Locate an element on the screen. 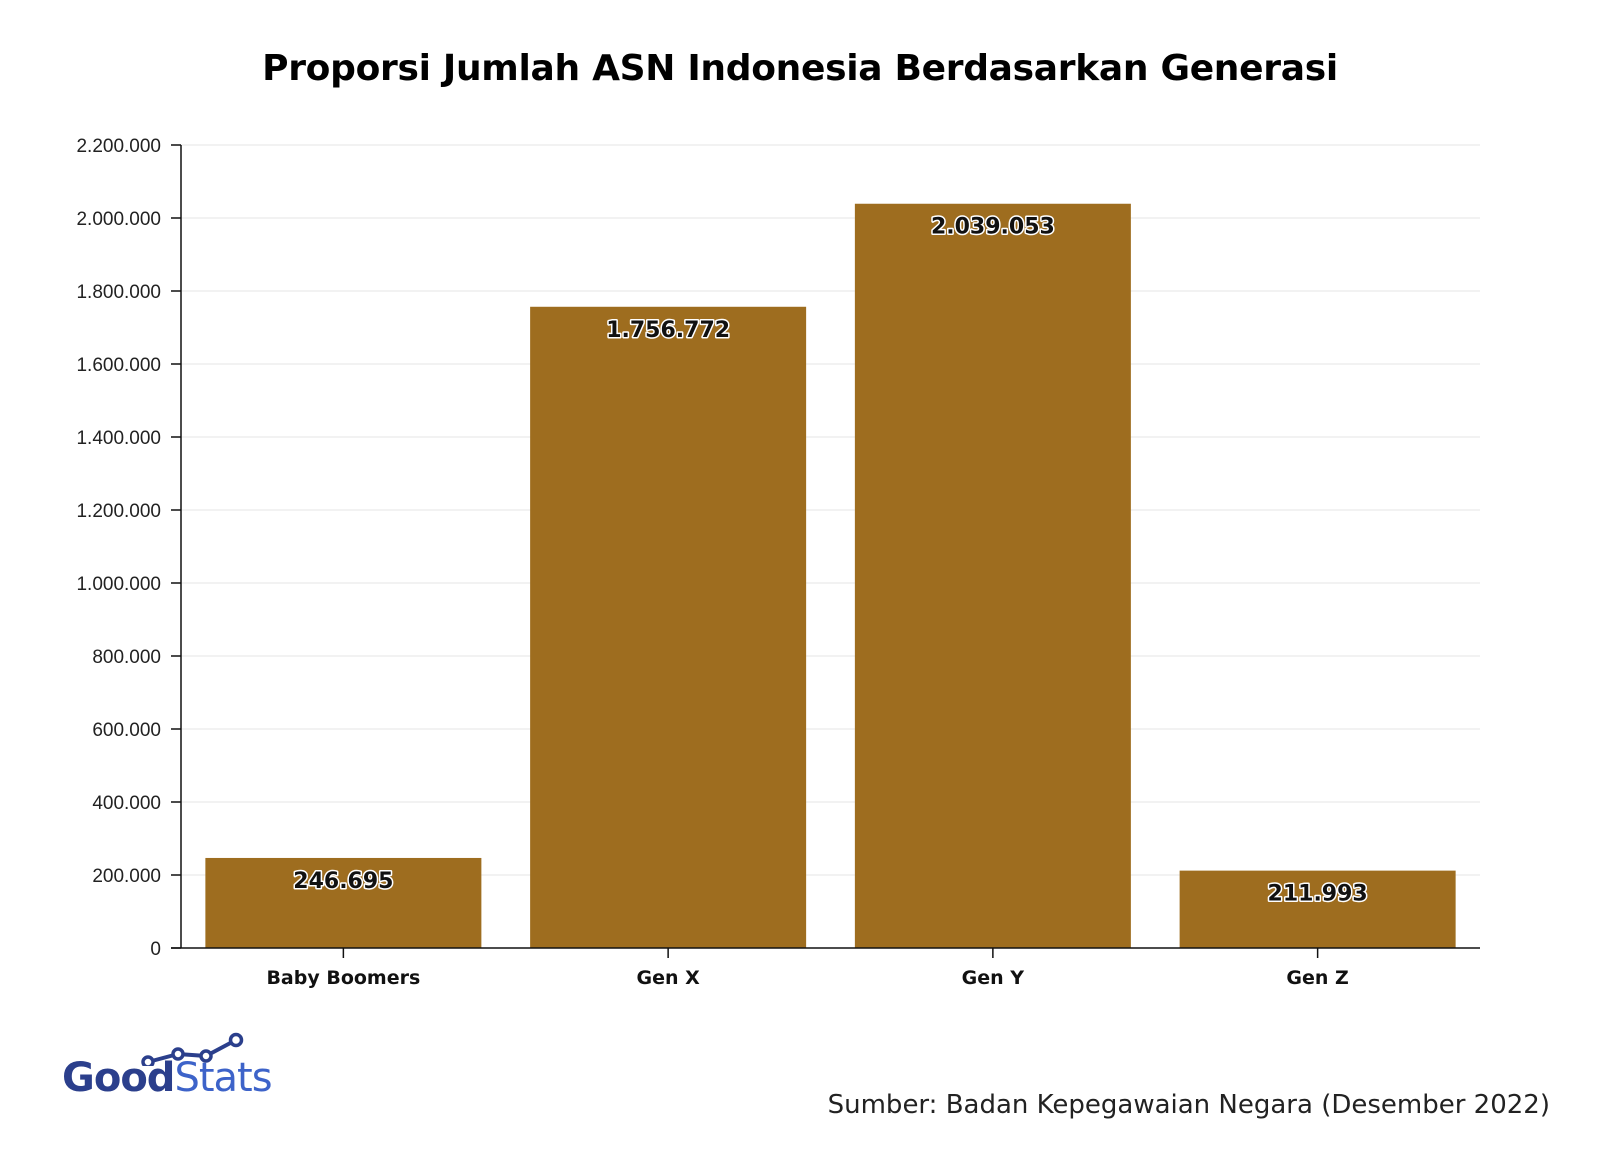  logo-wordmark-good: Good is located at coordinates (118, 1078).